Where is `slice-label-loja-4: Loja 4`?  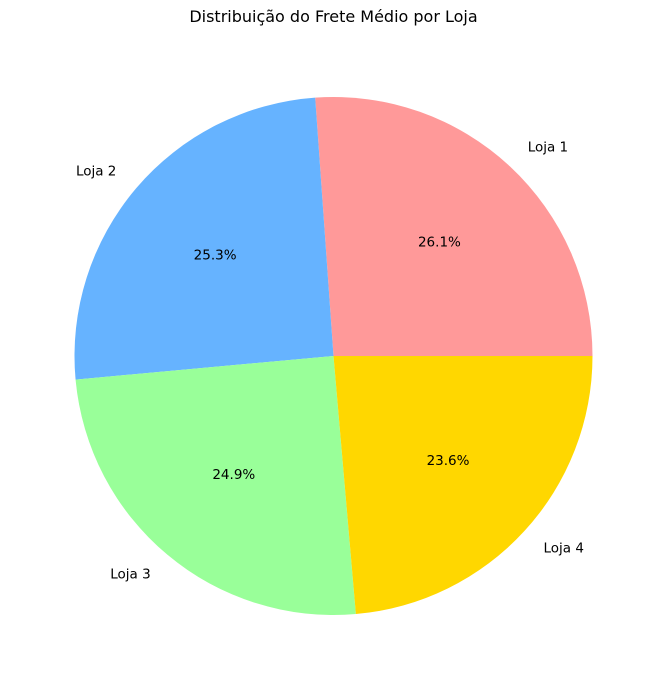
slice-label-loja-4: Loja 4 is located at coordinates (563, 549).